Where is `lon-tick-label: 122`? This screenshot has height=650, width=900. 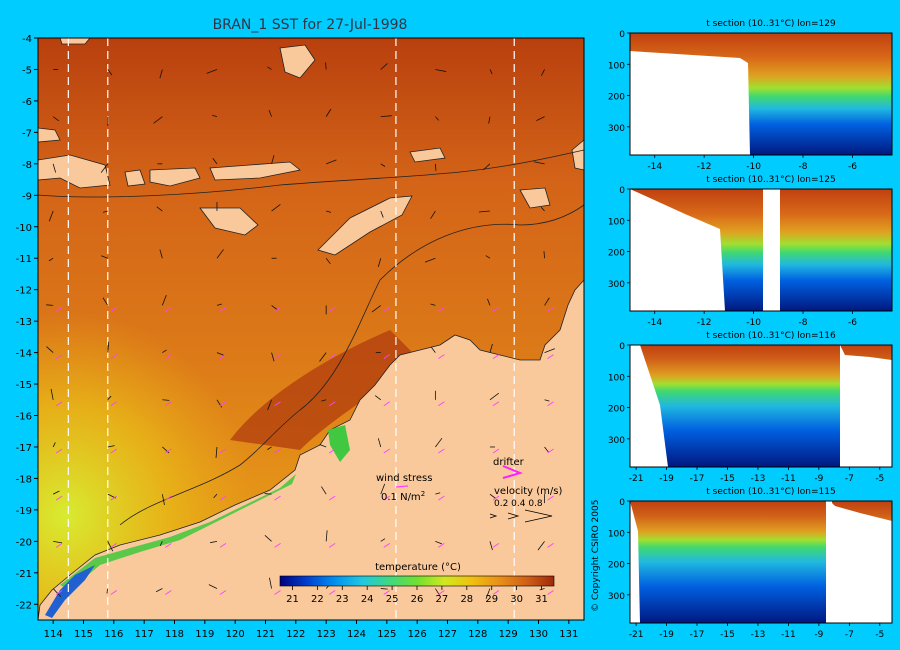
lon-tick-label: 122 is located at coordinates (295, 634).